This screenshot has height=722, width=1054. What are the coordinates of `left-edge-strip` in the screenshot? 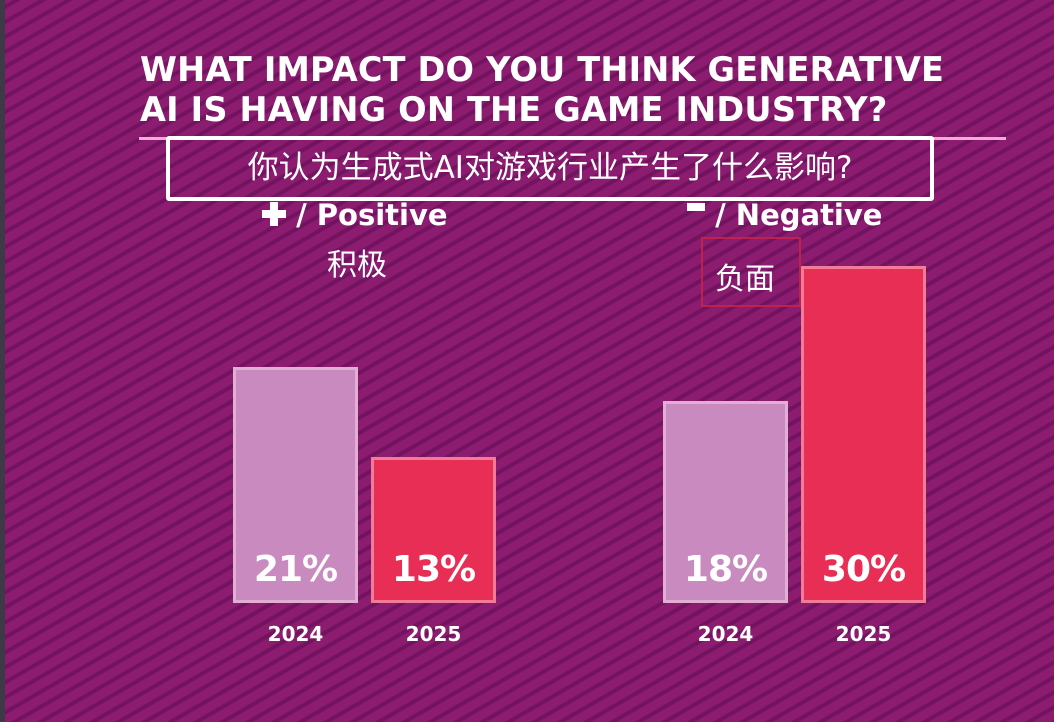 It's located at (2, 361).